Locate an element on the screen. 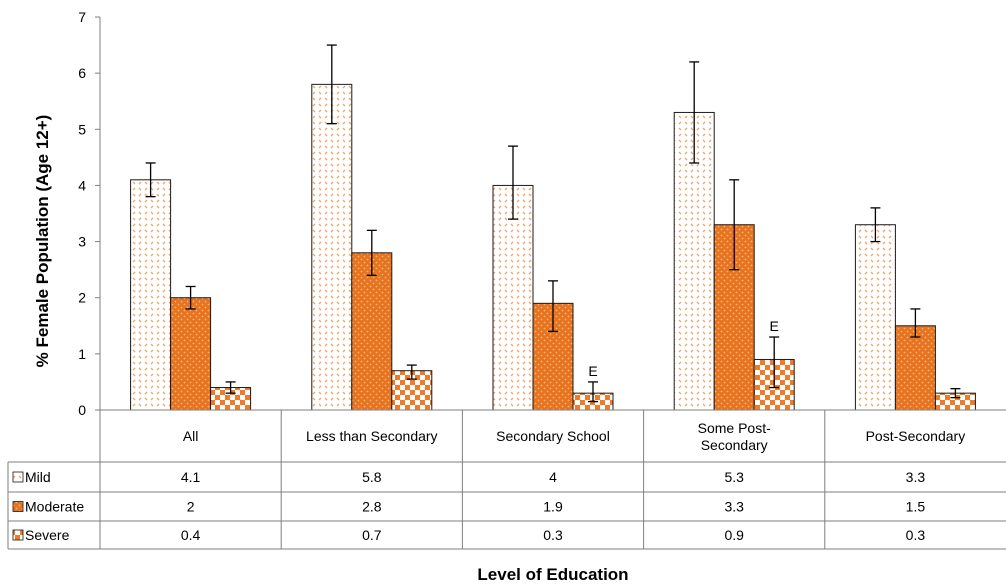  legend-swatch-moderate is located at coordinates (18, 506).